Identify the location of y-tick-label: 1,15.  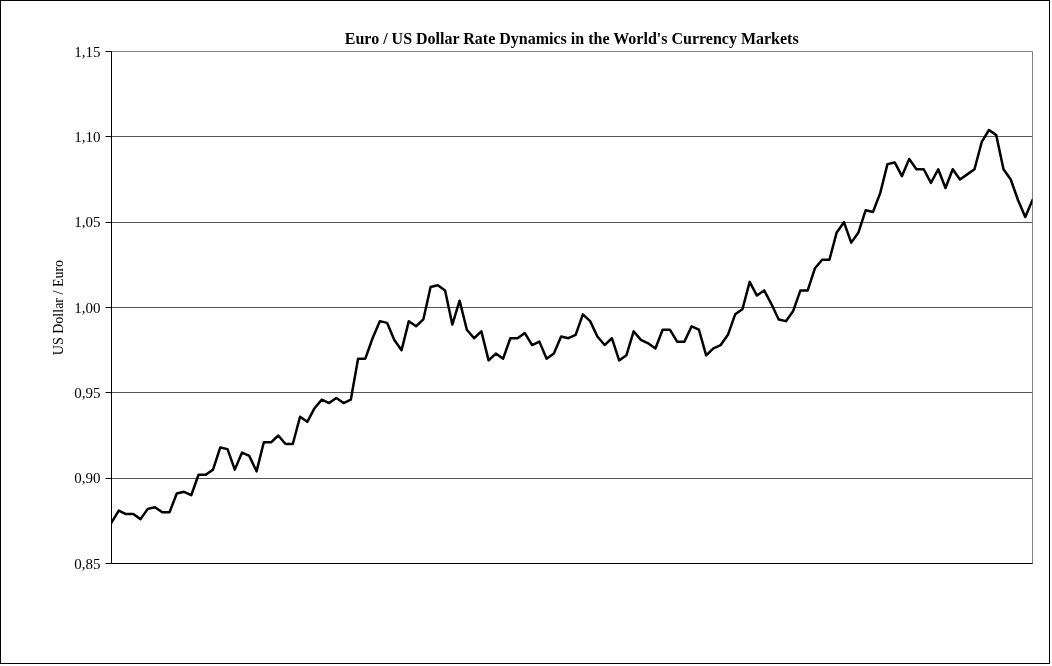
(87, 51).